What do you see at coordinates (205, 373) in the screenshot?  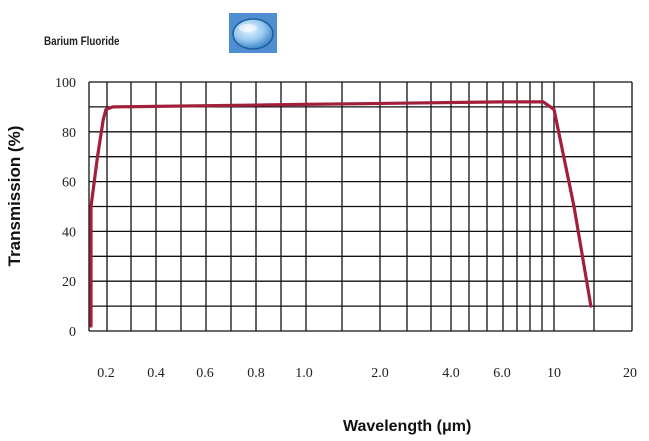 I see `x-tick-label: 0.6` at bounding box center [205, 373].